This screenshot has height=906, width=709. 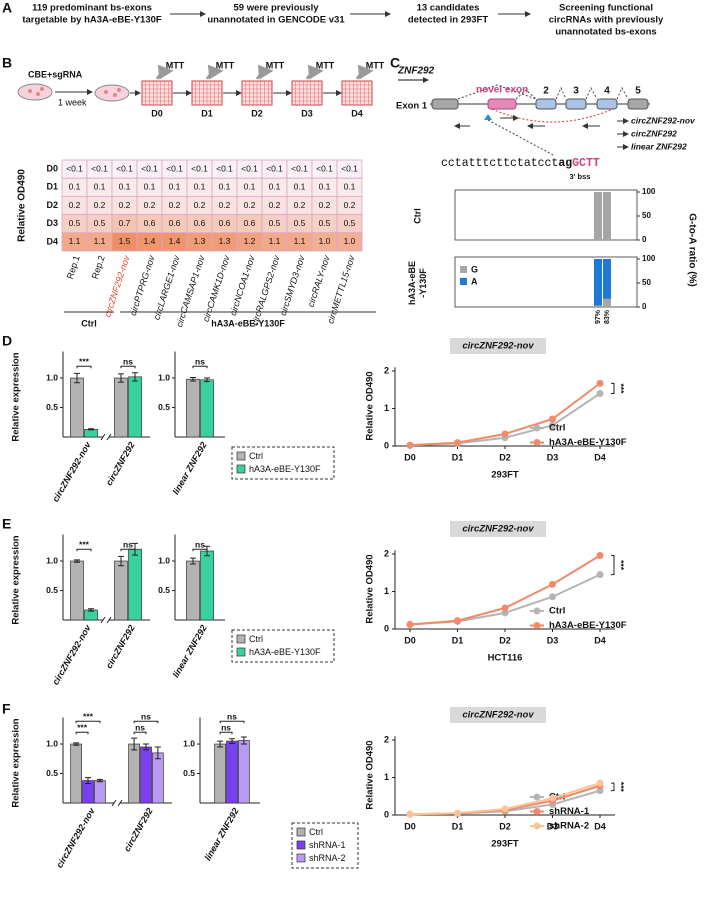 I want to click on y-tick-label: 0, so click(x=644, y=306).